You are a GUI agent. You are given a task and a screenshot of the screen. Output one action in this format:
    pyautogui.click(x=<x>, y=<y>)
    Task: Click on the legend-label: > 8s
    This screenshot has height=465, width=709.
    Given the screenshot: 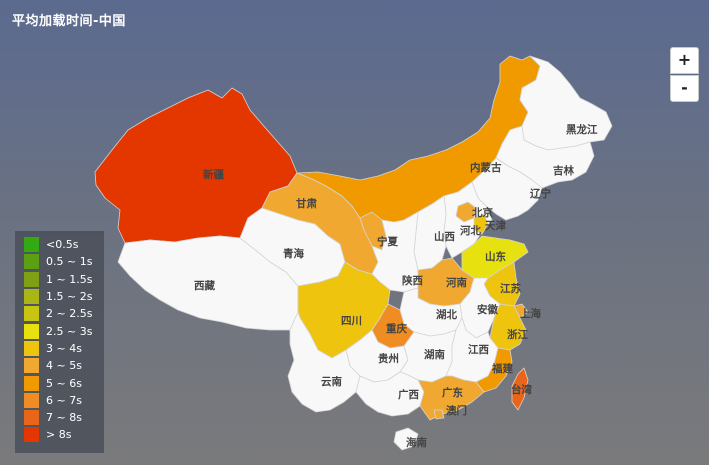 What is the action you would take?
    pyautogui.click(x=59, y=435)
    